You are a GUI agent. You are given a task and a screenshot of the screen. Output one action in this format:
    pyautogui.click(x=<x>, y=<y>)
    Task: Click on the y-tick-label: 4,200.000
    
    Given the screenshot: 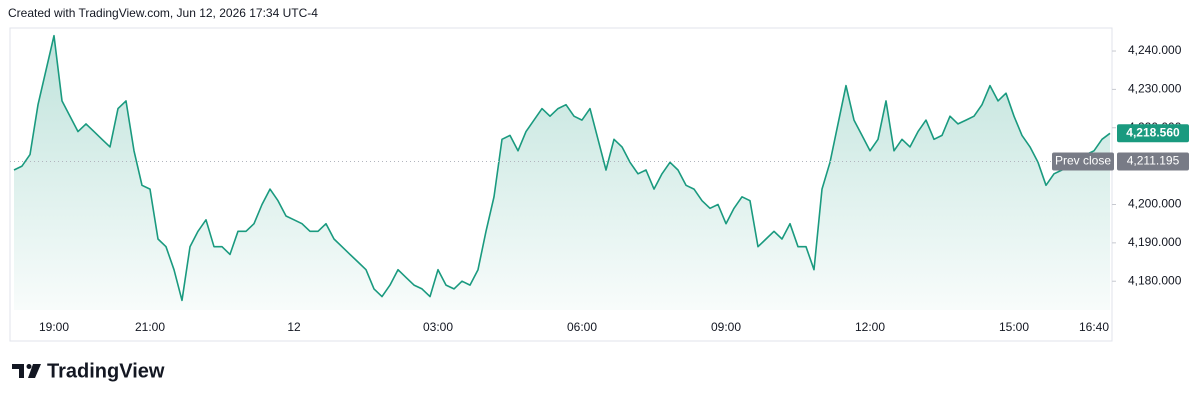 What is the action you would take?
    pyautogui.click(x=1155, y=204)
    